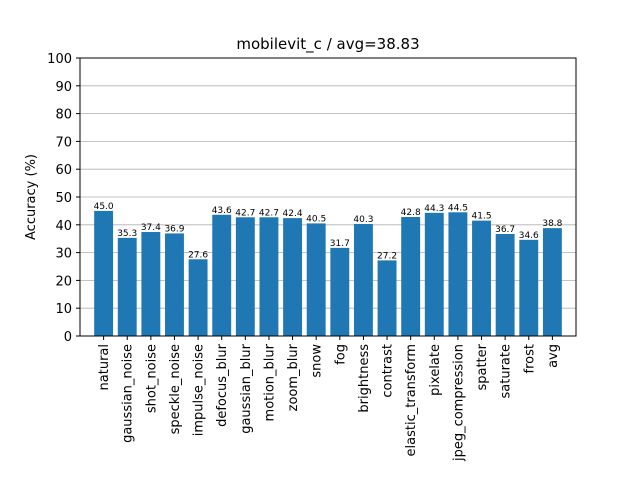 The height and width of the screenshot is (480, 640). What do you see at coordinates (458, 274) in the screenshot?
I see `bar-jpeg_compression` at bounding box center [458, 274].